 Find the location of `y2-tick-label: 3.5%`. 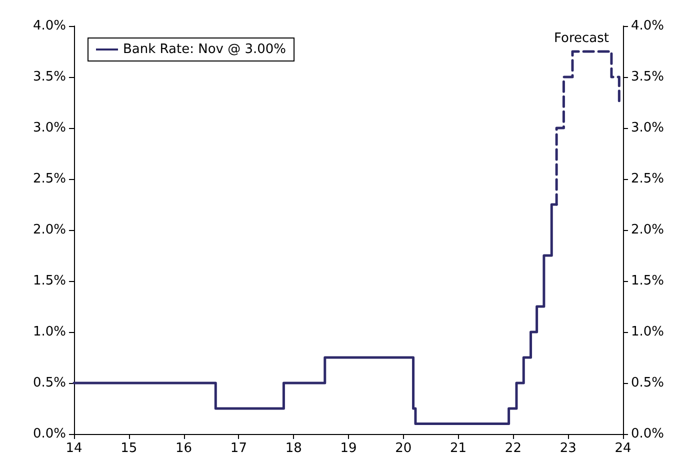

y2-tick-label: 3.5% is located at coordinates (647, 77).